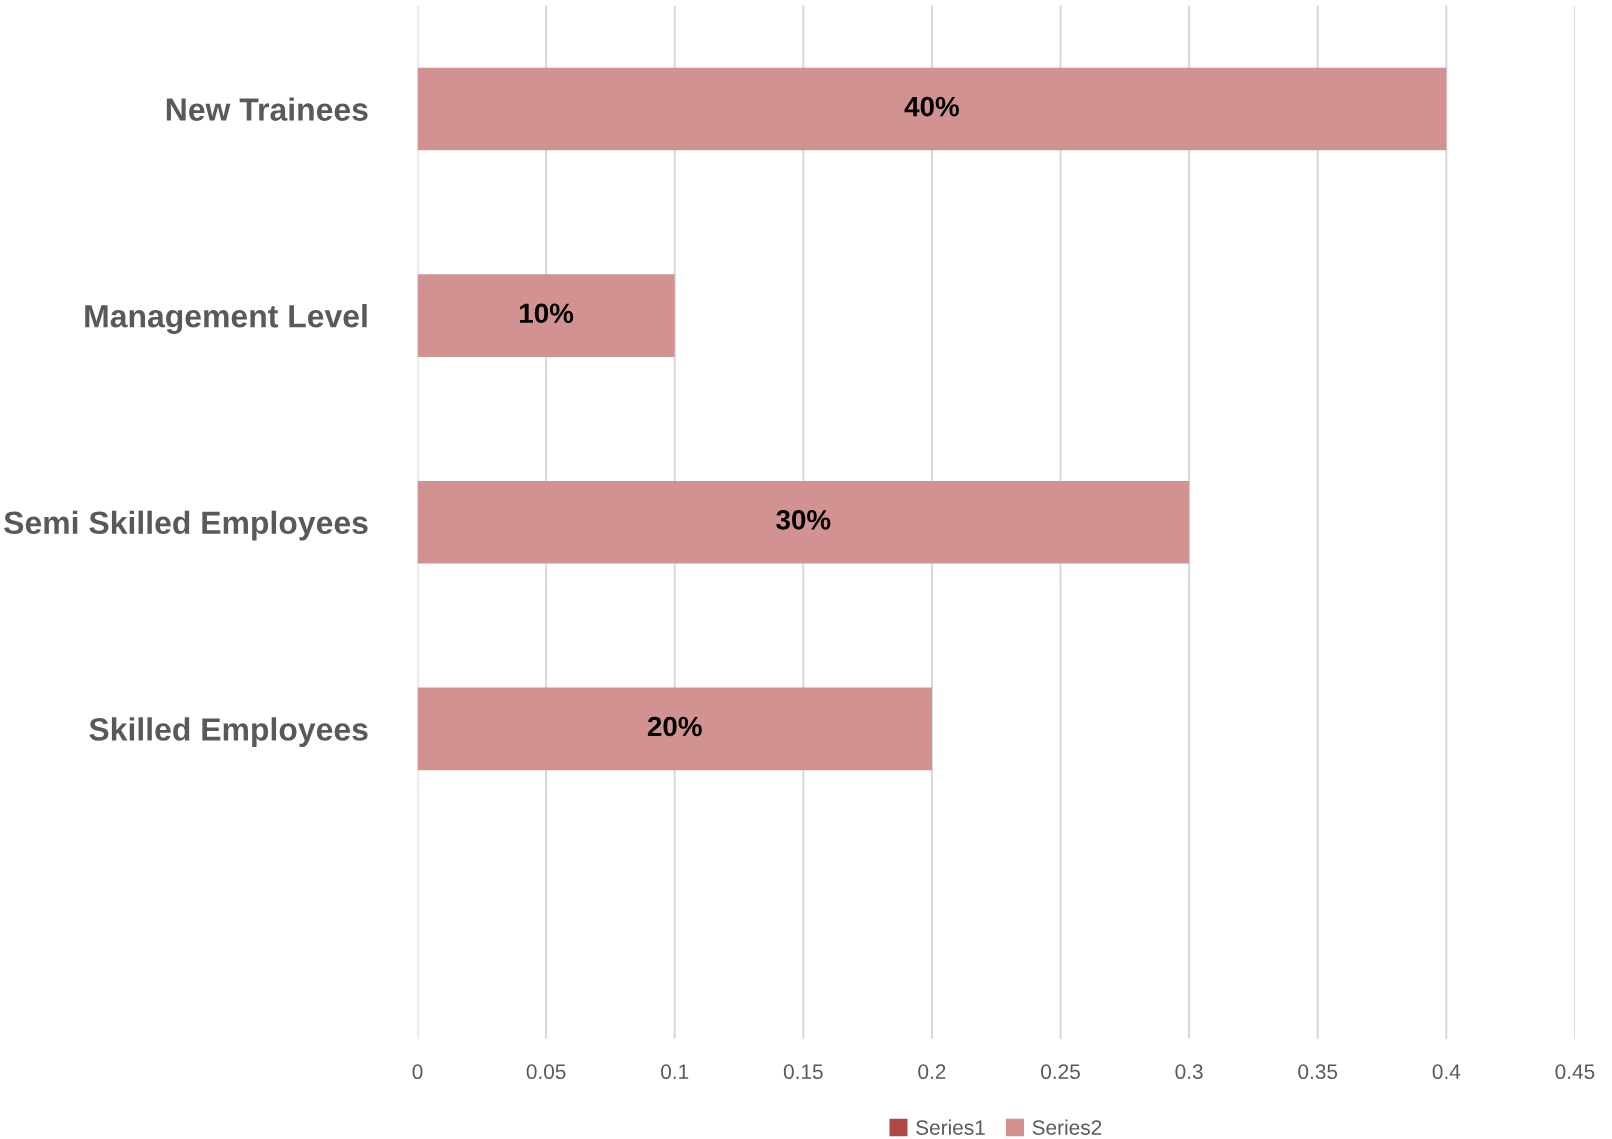 Image resolution: width=1612 pixels, height=1139 pixels. Describe the element at coordinates (417, 1072) in the screenshot. I see `x-tick-label: 0` at that location.